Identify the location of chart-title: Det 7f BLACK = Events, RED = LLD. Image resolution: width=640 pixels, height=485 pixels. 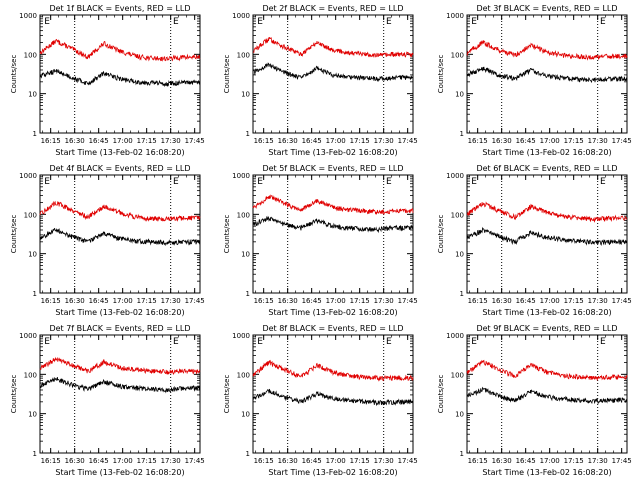
(119, 328).